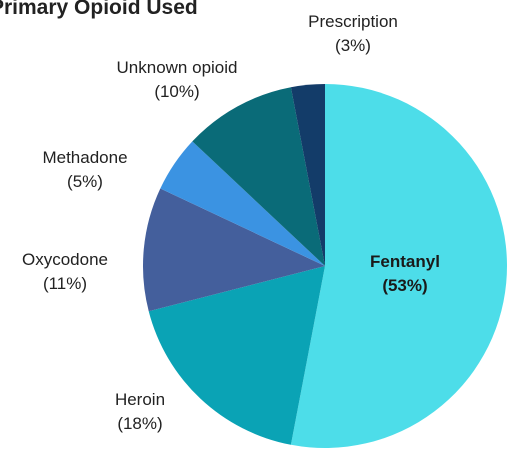 The height and width of the screenshot is (449, 519). I want to click on value-label: (10%), so click(177, 91).